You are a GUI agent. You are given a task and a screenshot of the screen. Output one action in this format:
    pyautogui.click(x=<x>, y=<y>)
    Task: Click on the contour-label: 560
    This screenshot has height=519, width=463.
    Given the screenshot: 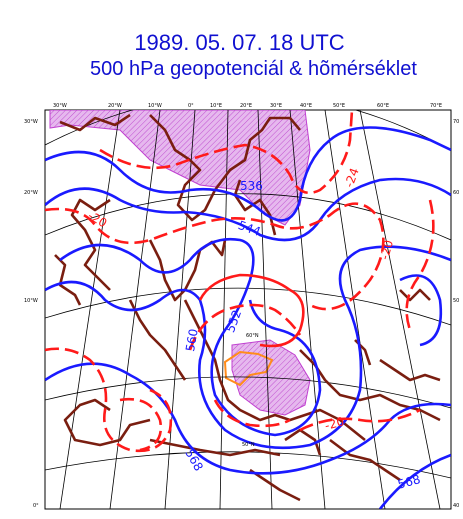 What is the action you would take?
    pyautogui.click(x=192, y=340)
    